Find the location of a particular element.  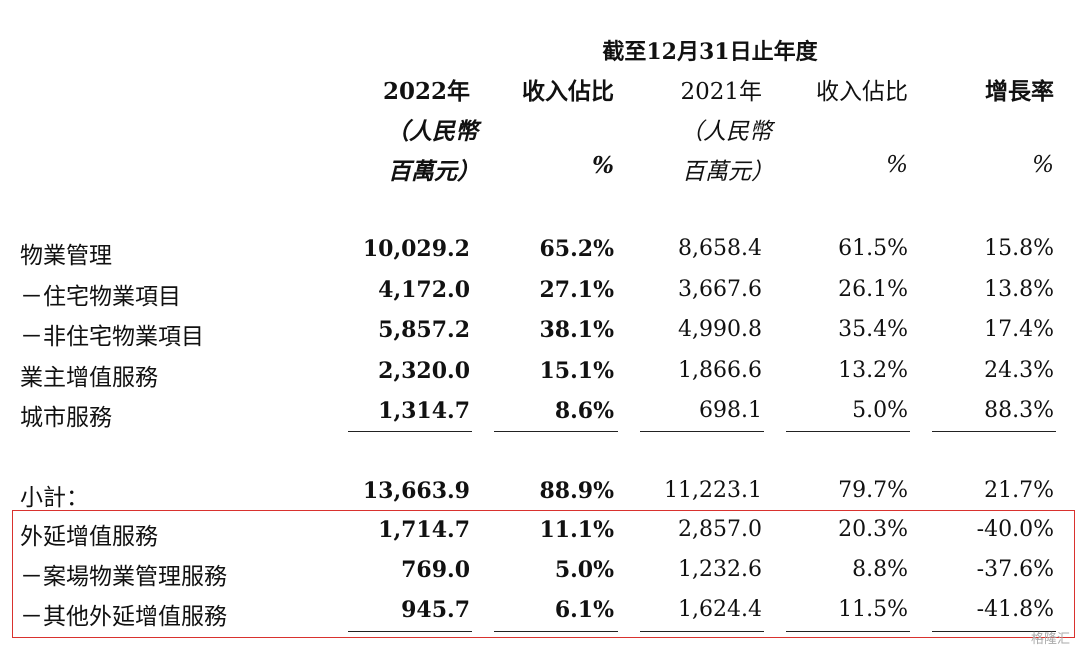

rule-2021-subtotal is located at coordinates (702, 431).